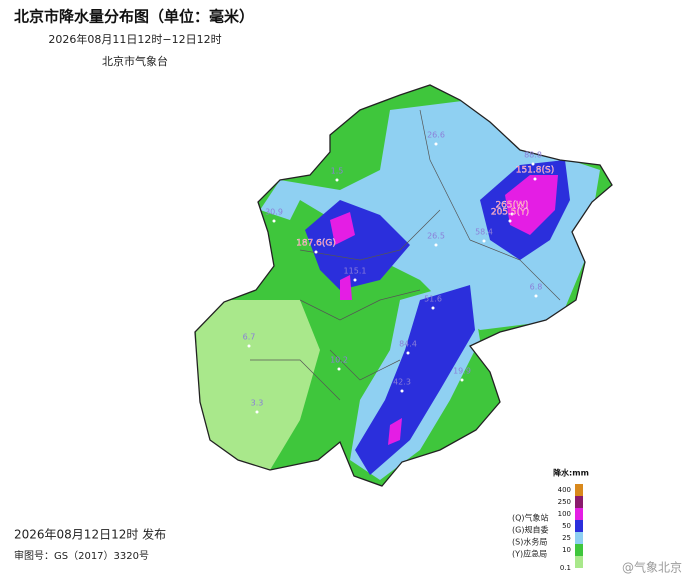  I want to click on legend-label: 100, so click(564, 514).